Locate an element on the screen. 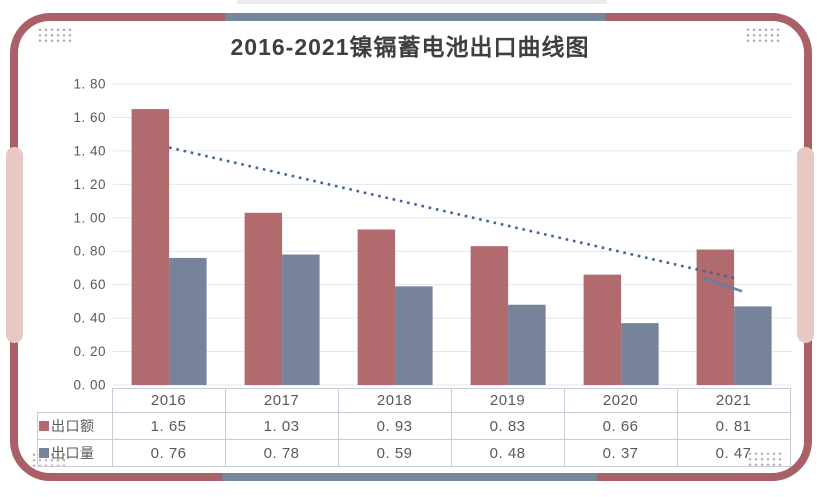 The height and width of the screenshot is (497, 820). chart-title: 2016-2021镍镉蓄电池出口曲线图 is located at coordinates (410, 47).